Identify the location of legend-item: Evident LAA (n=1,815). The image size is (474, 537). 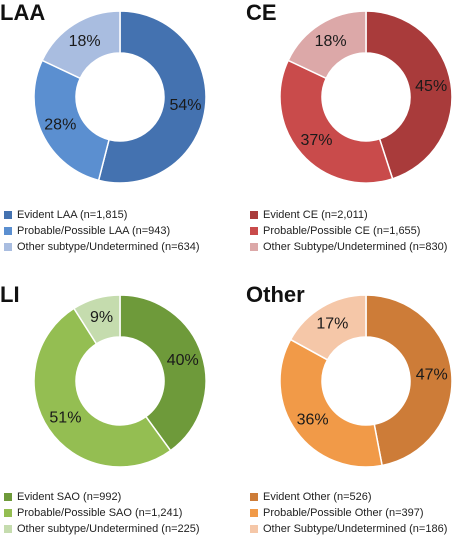
(102, 215).